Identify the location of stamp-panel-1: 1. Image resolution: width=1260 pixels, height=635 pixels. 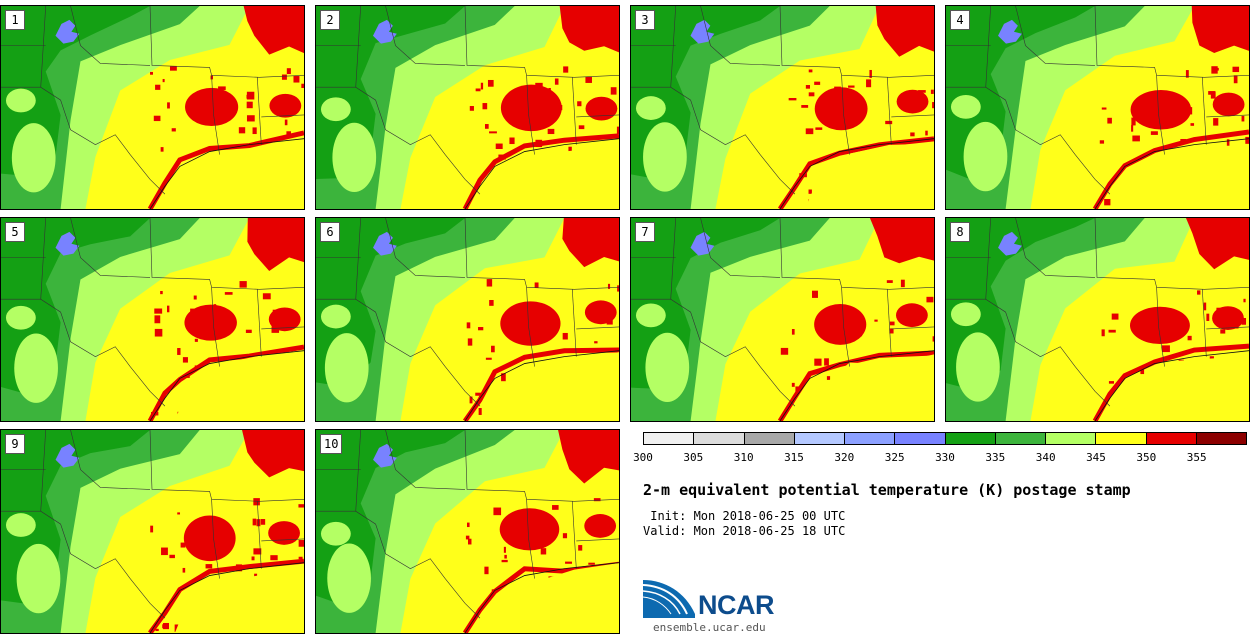
(152, 107).